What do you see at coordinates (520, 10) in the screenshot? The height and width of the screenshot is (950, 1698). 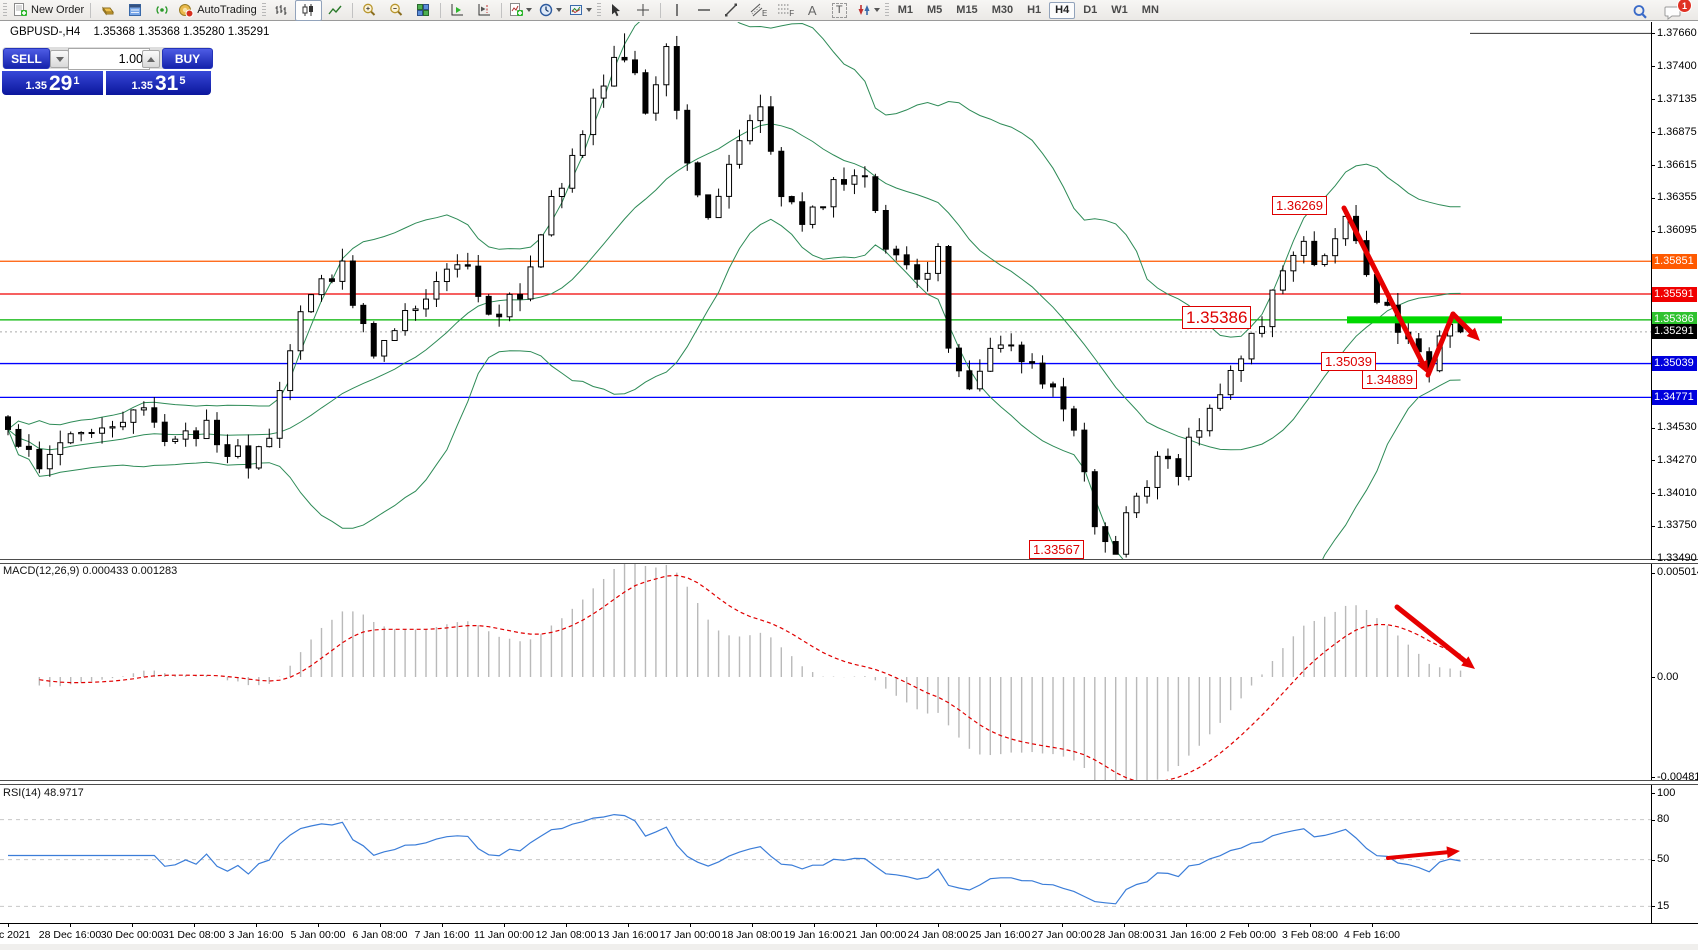 I see `indicators-button` at bounding box center [520, 10].